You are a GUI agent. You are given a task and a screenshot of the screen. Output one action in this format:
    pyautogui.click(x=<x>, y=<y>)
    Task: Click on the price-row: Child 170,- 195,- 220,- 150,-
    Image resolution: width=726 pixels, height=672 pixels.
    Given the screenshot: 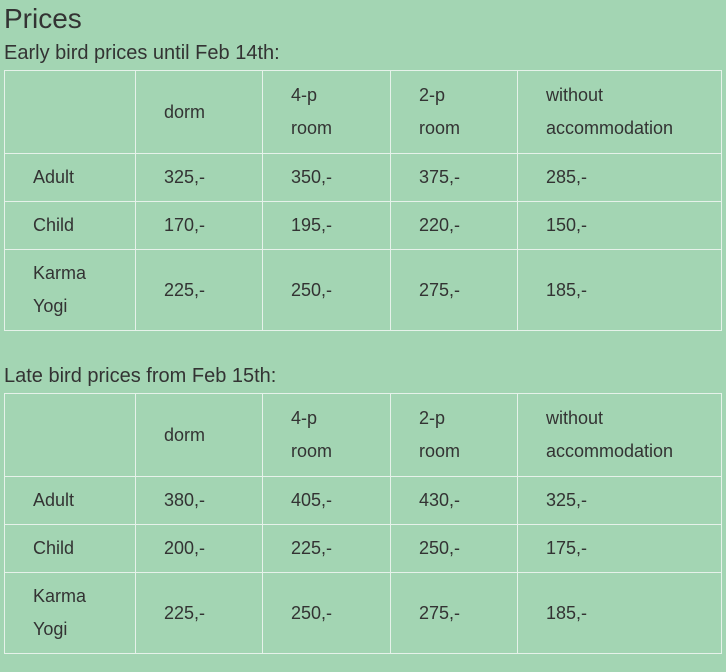 What is the action you would take?
    pyautogui.click(x=363, y=225)
    